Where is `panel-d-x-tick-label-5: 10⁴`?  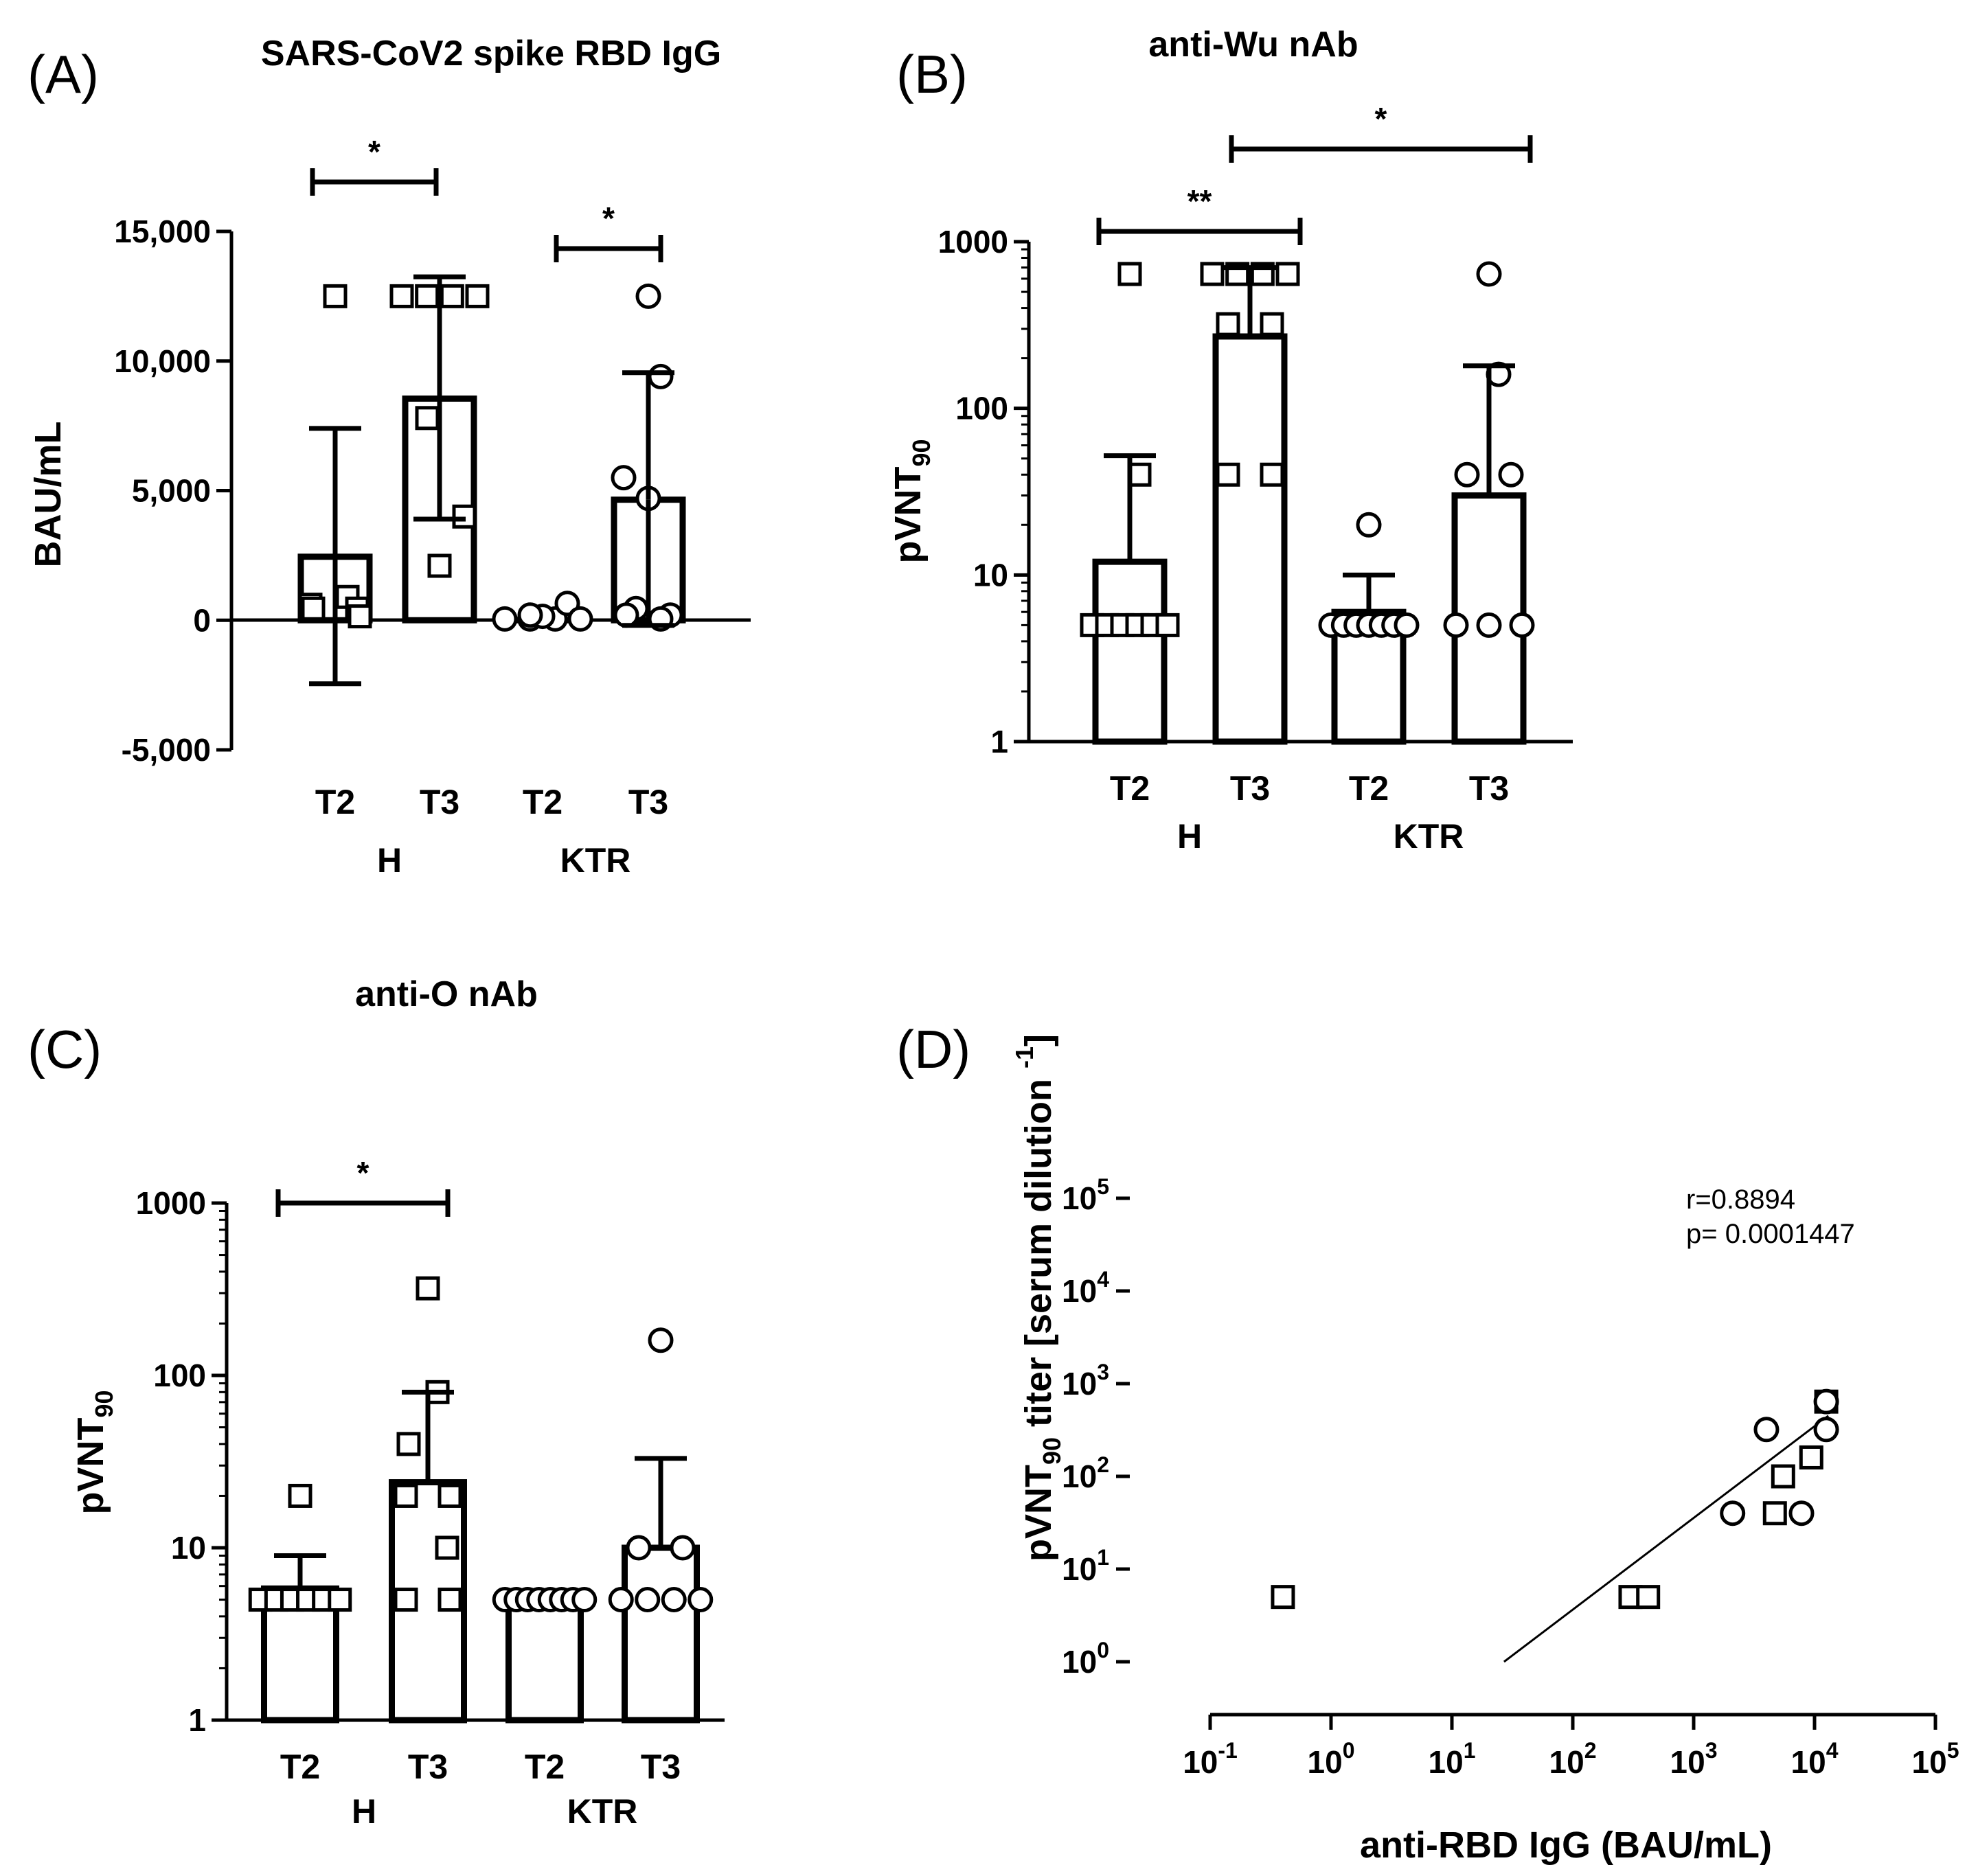
panel-d-x-tick-label-5: 10⁴ is located at coordinates (1815, 1759).